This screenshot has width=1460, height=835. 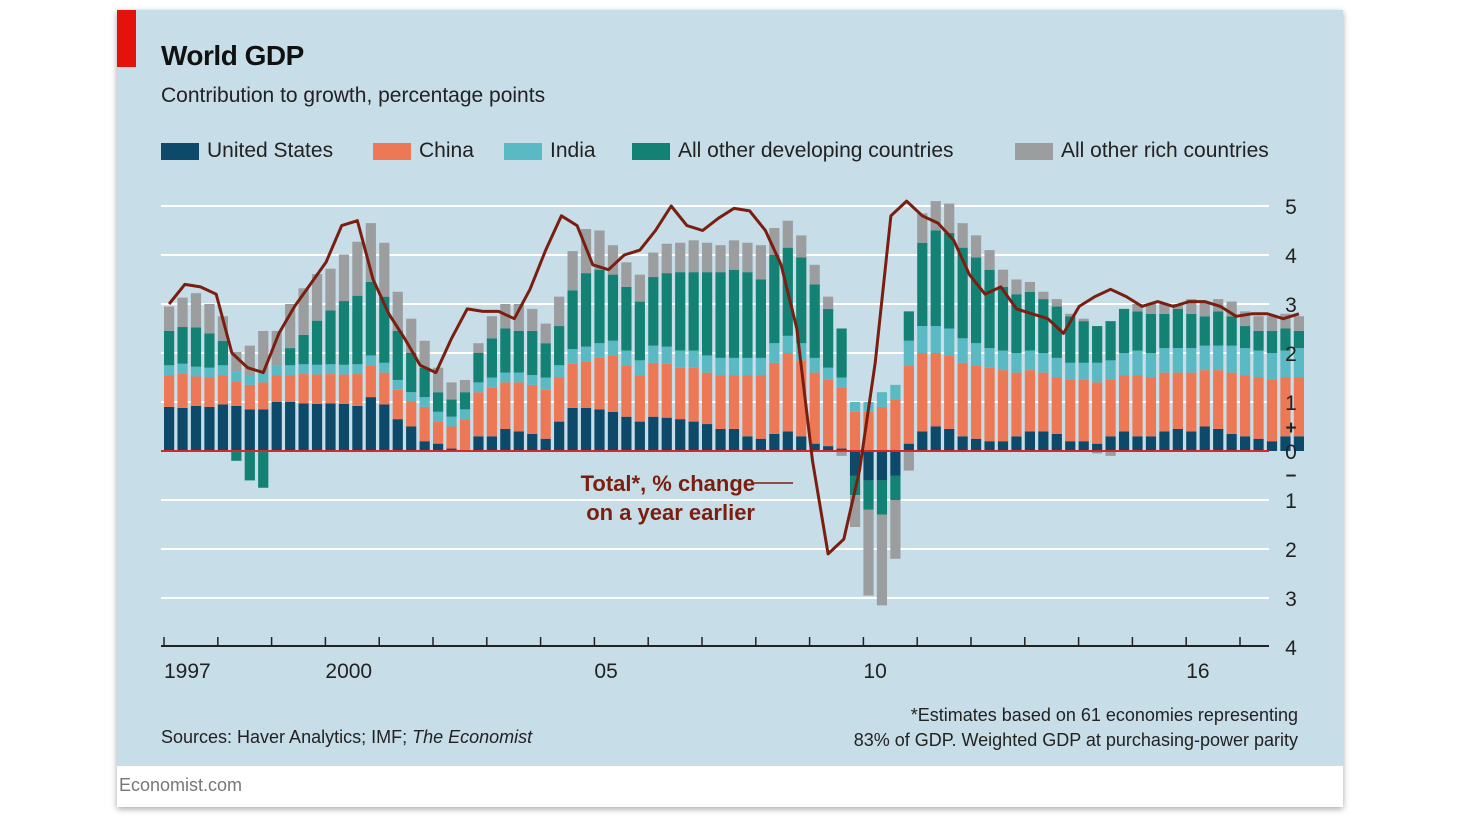 I want to click on annotation-line-2: on a year earlier, so click(x=670, y=512).